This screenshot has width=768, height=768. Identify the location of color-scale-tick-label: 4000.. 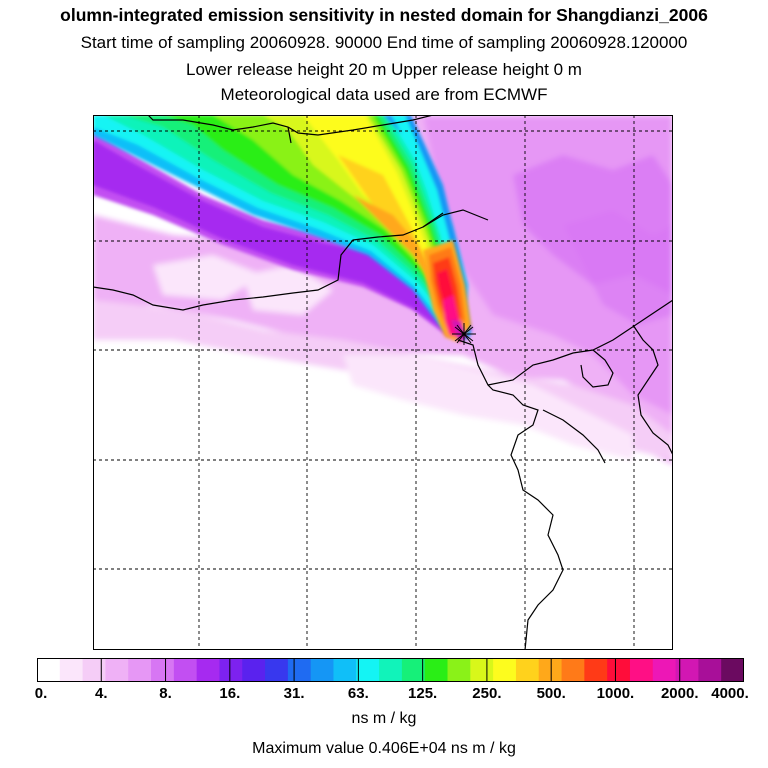
(730, 693).